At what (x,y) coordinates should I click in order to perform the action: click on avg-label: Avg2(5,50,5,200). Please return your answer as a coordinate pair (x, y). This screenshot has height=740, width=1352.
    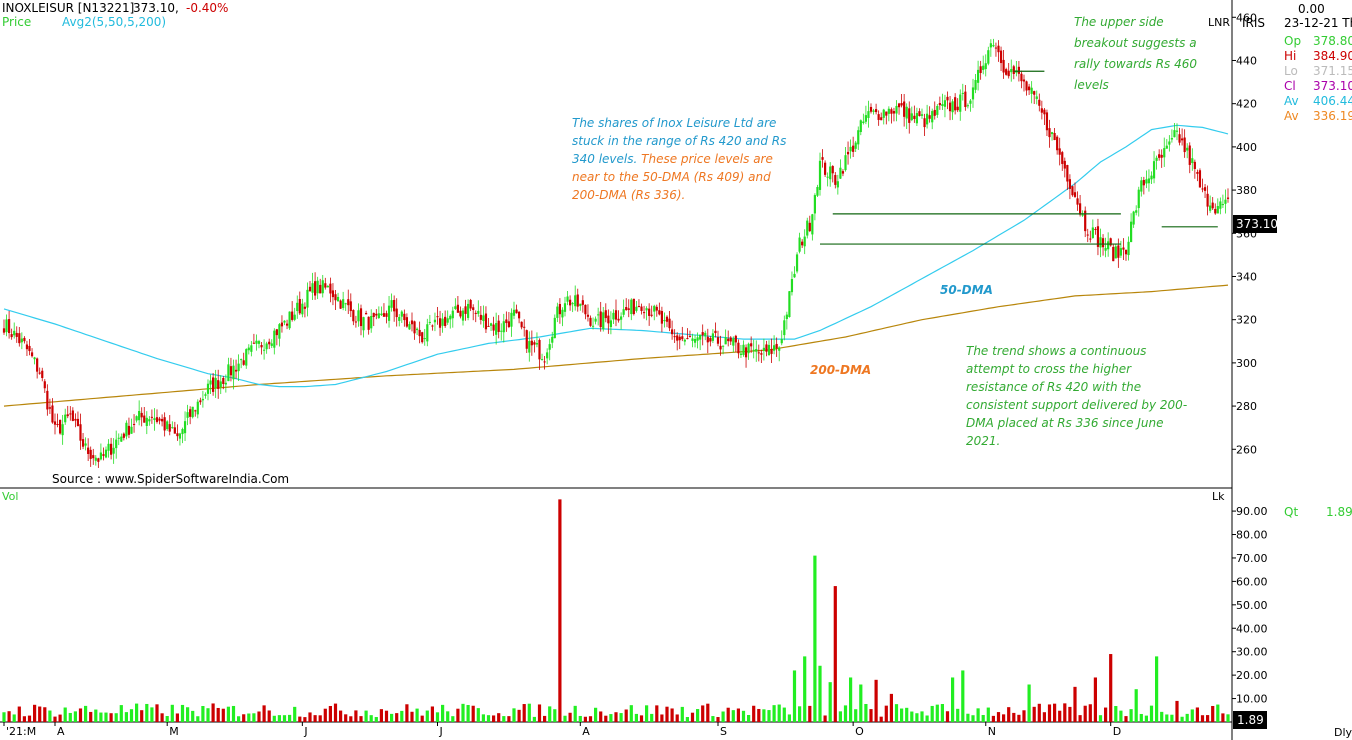
    Looking at the image, I should click on (114, 22).